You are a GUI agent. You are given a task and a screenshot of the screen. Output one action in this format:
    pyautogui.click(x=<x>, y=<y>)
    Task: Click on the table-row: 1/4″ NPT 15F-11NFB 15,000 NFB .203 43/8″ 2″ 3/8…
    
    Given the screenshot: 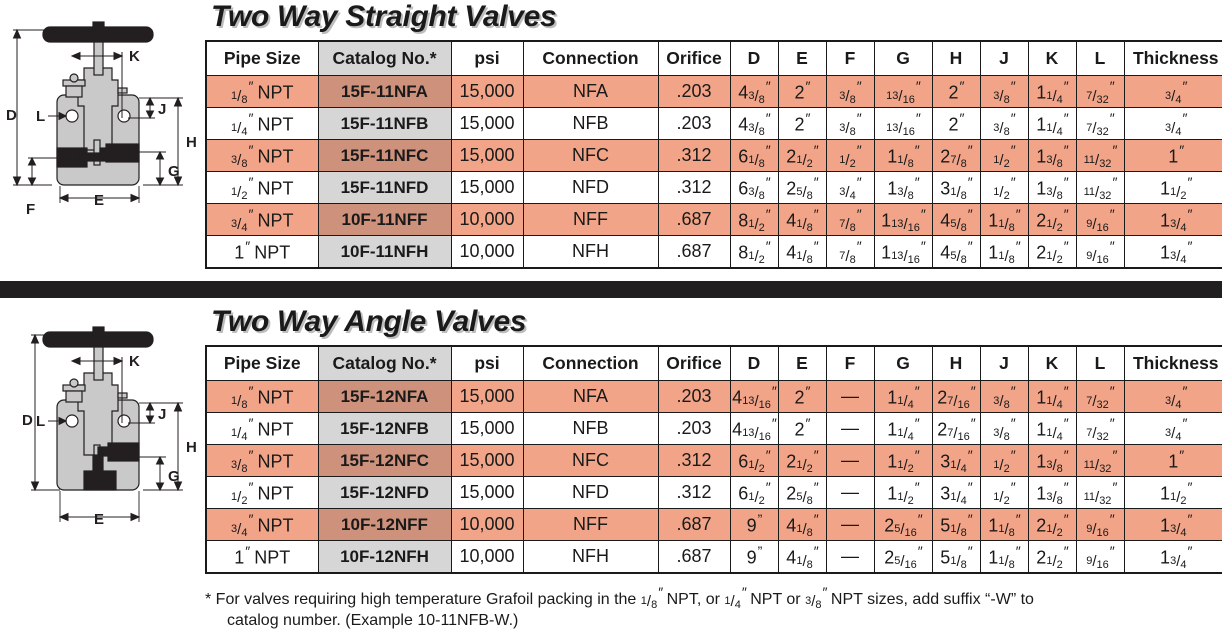 What is the action you would take?
    pyautogui.click(x=713, y=123)
    